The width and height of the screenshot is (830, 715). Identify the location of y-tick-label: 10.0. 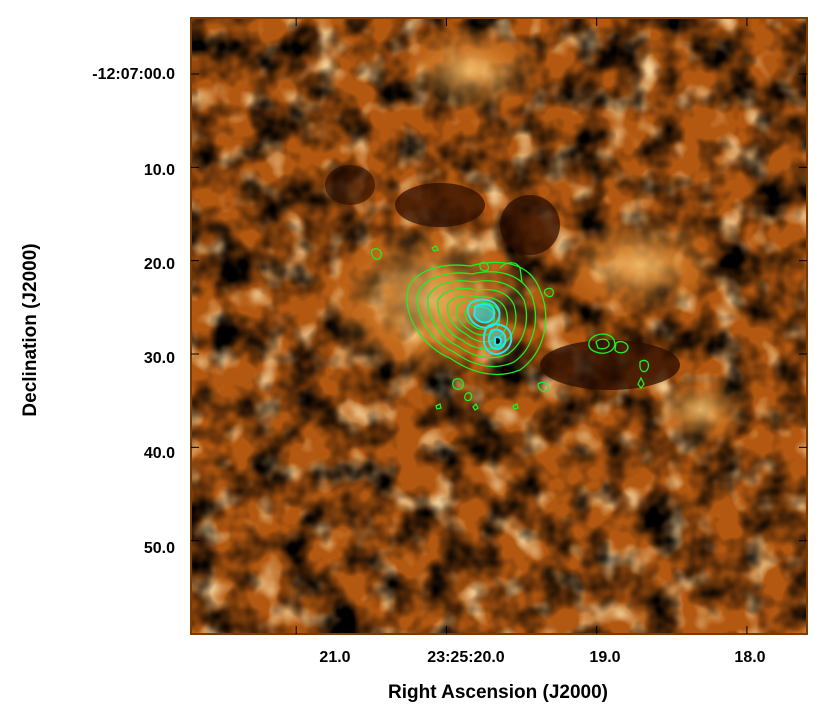
(159, 170).